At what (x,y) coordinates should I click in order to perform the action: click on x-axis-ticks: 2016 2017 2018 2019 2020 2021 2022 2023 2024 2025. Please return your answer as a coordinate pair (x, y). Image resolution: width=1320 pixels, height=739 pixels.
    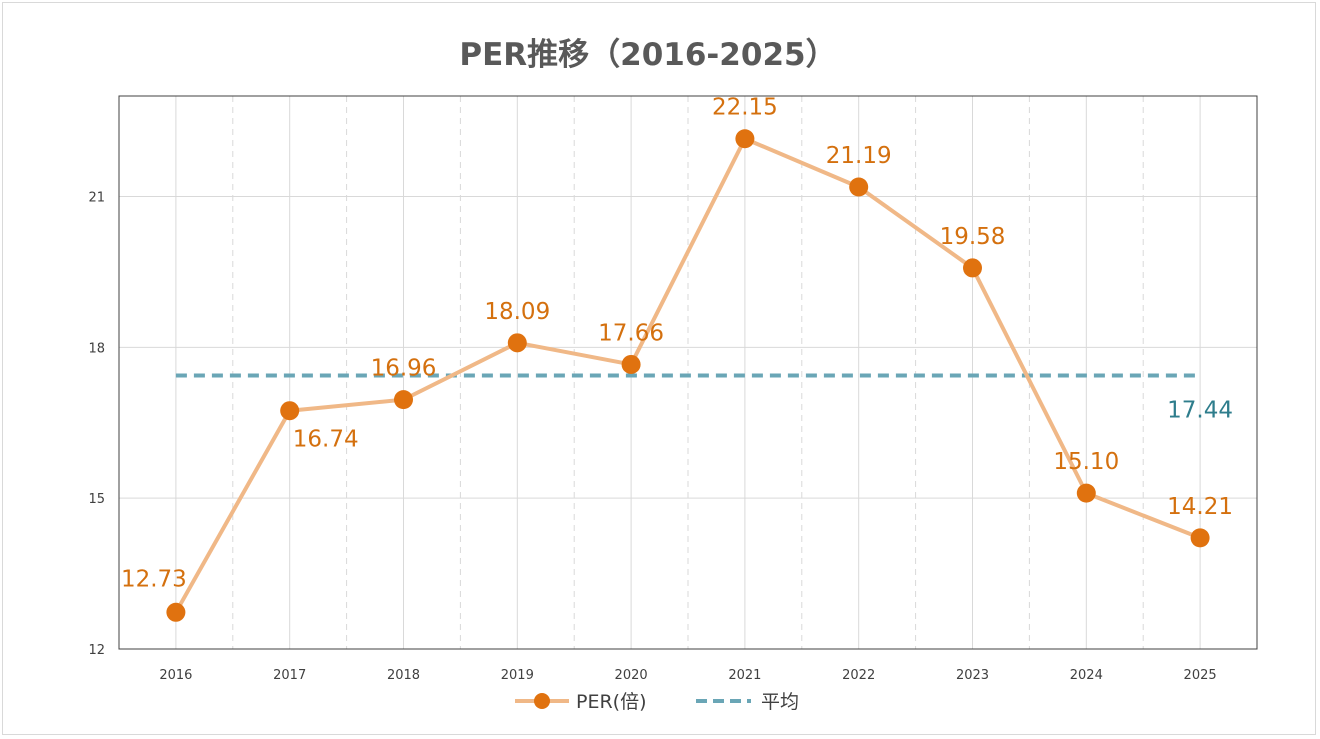
    Looking at the image, I should click on (687, 675).